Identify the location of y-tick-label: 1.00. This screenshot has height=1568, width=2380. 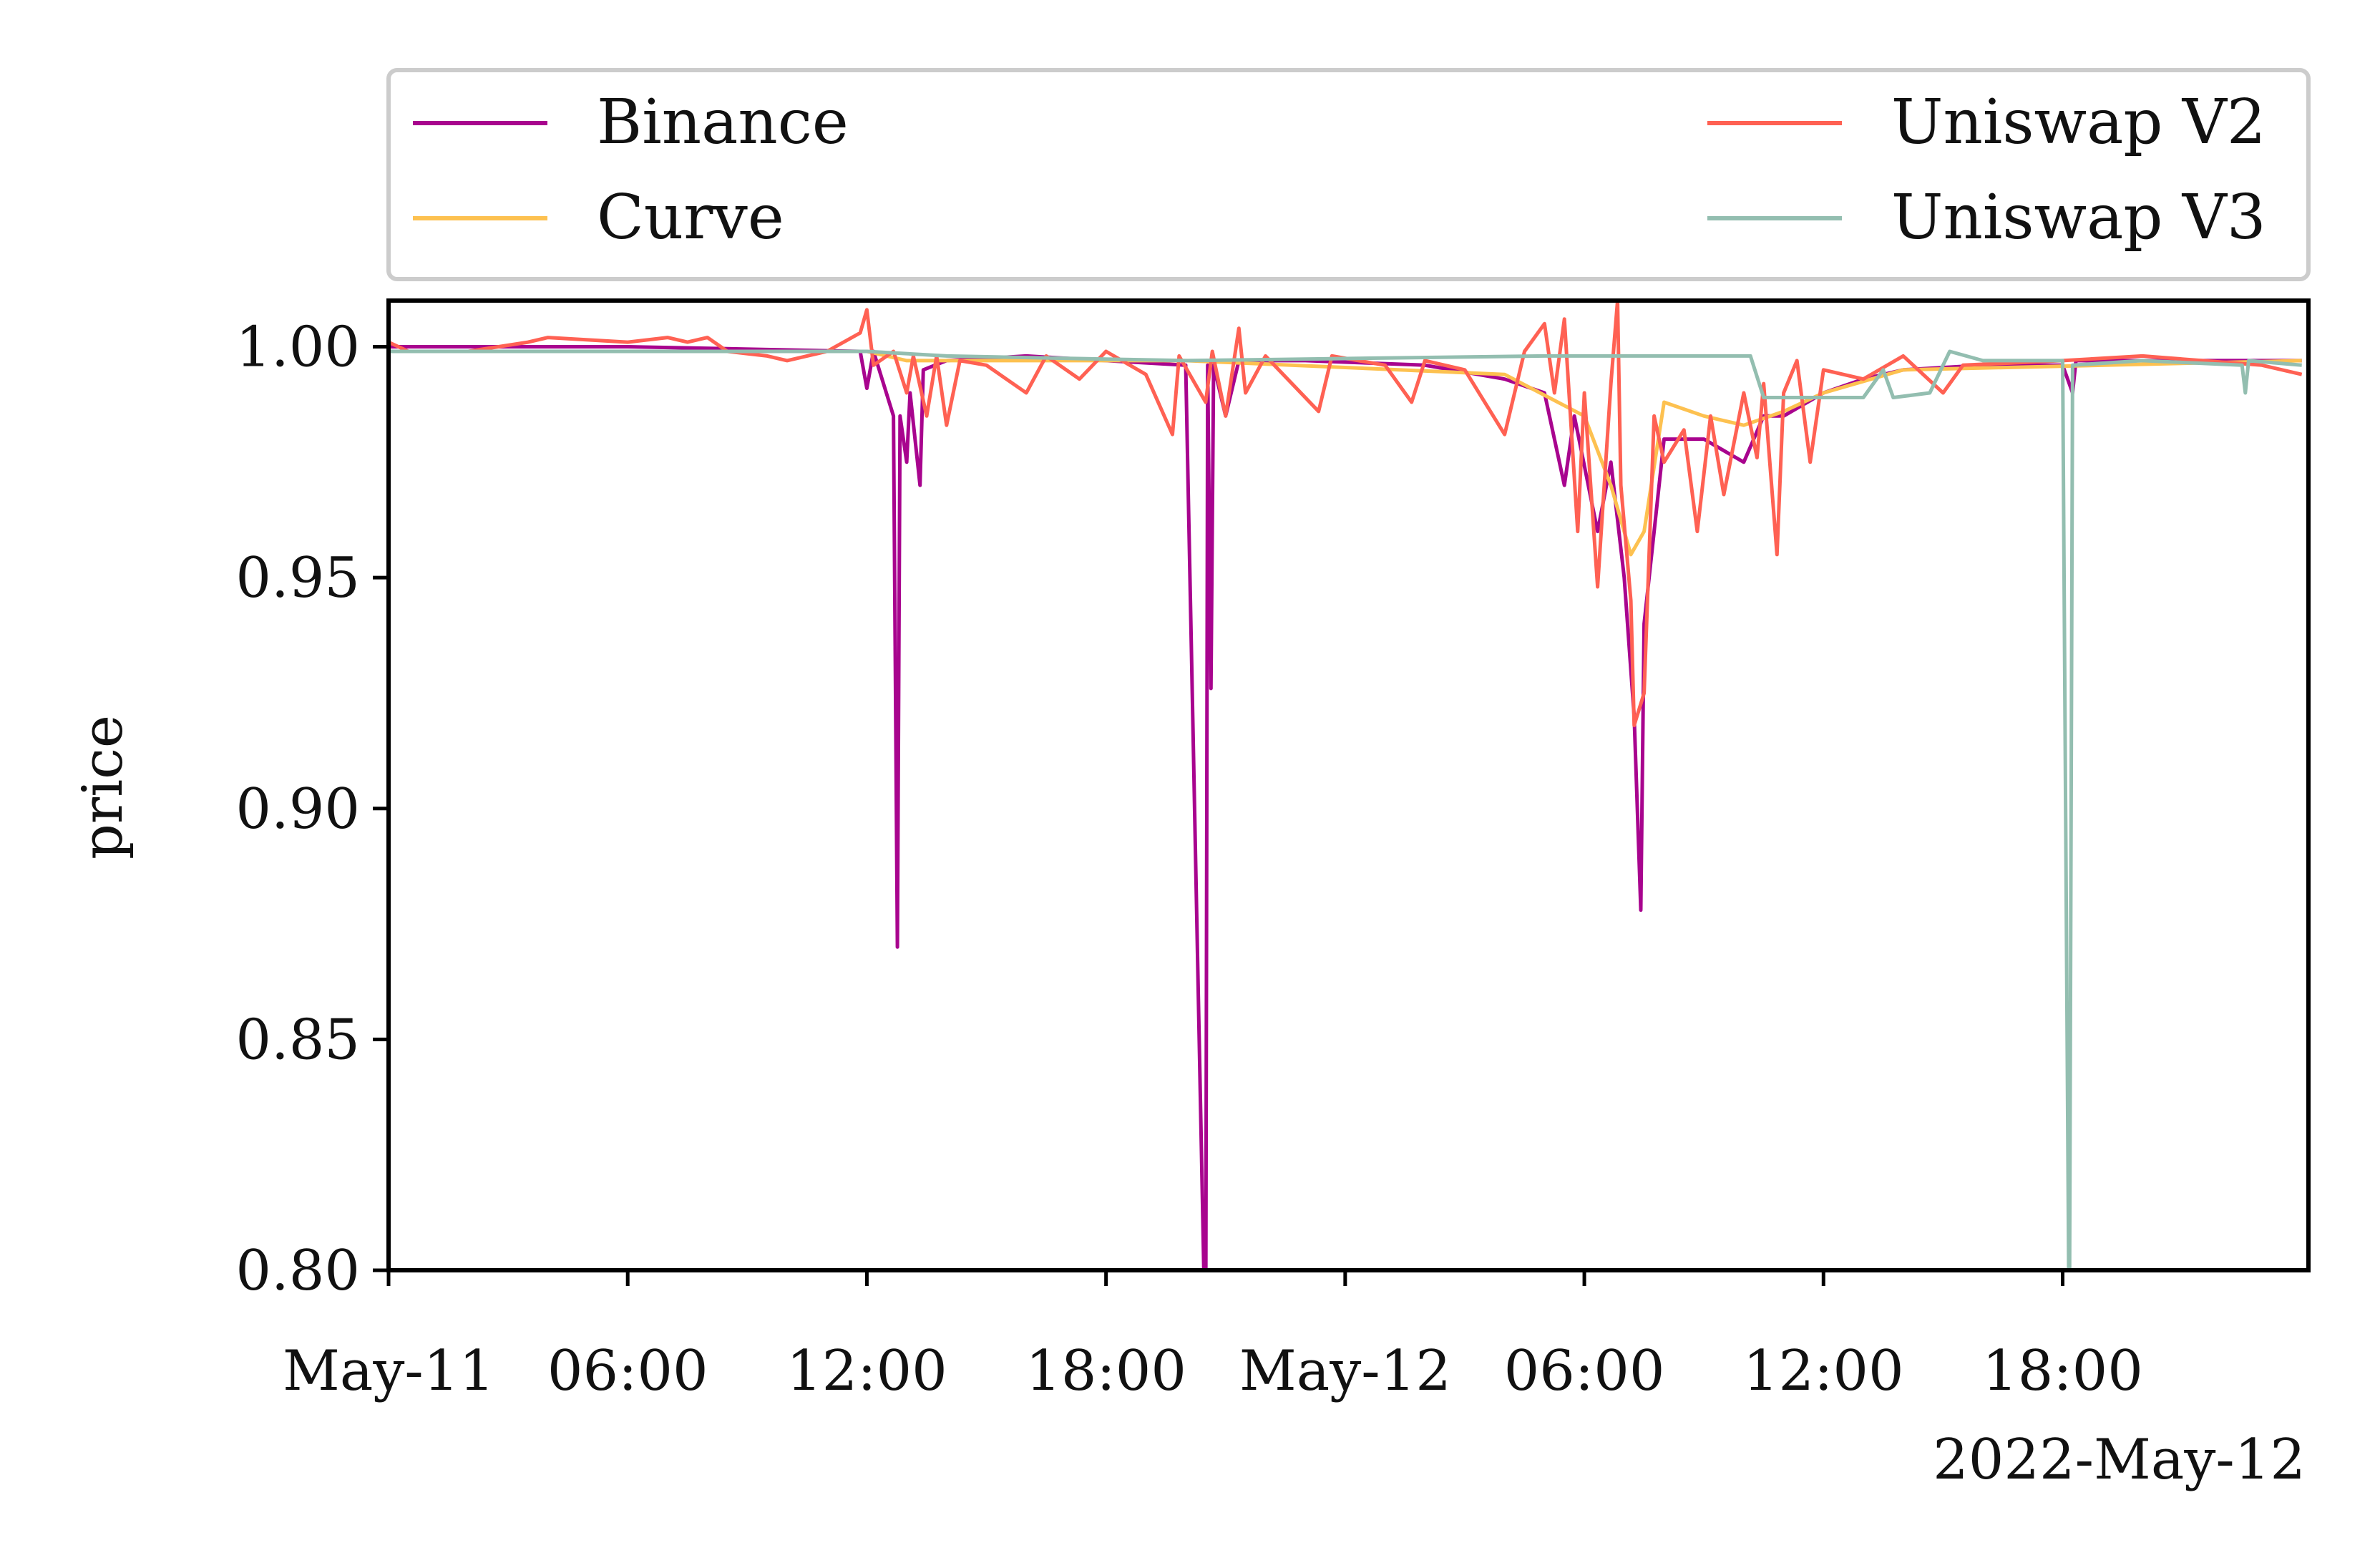
(297, 348).